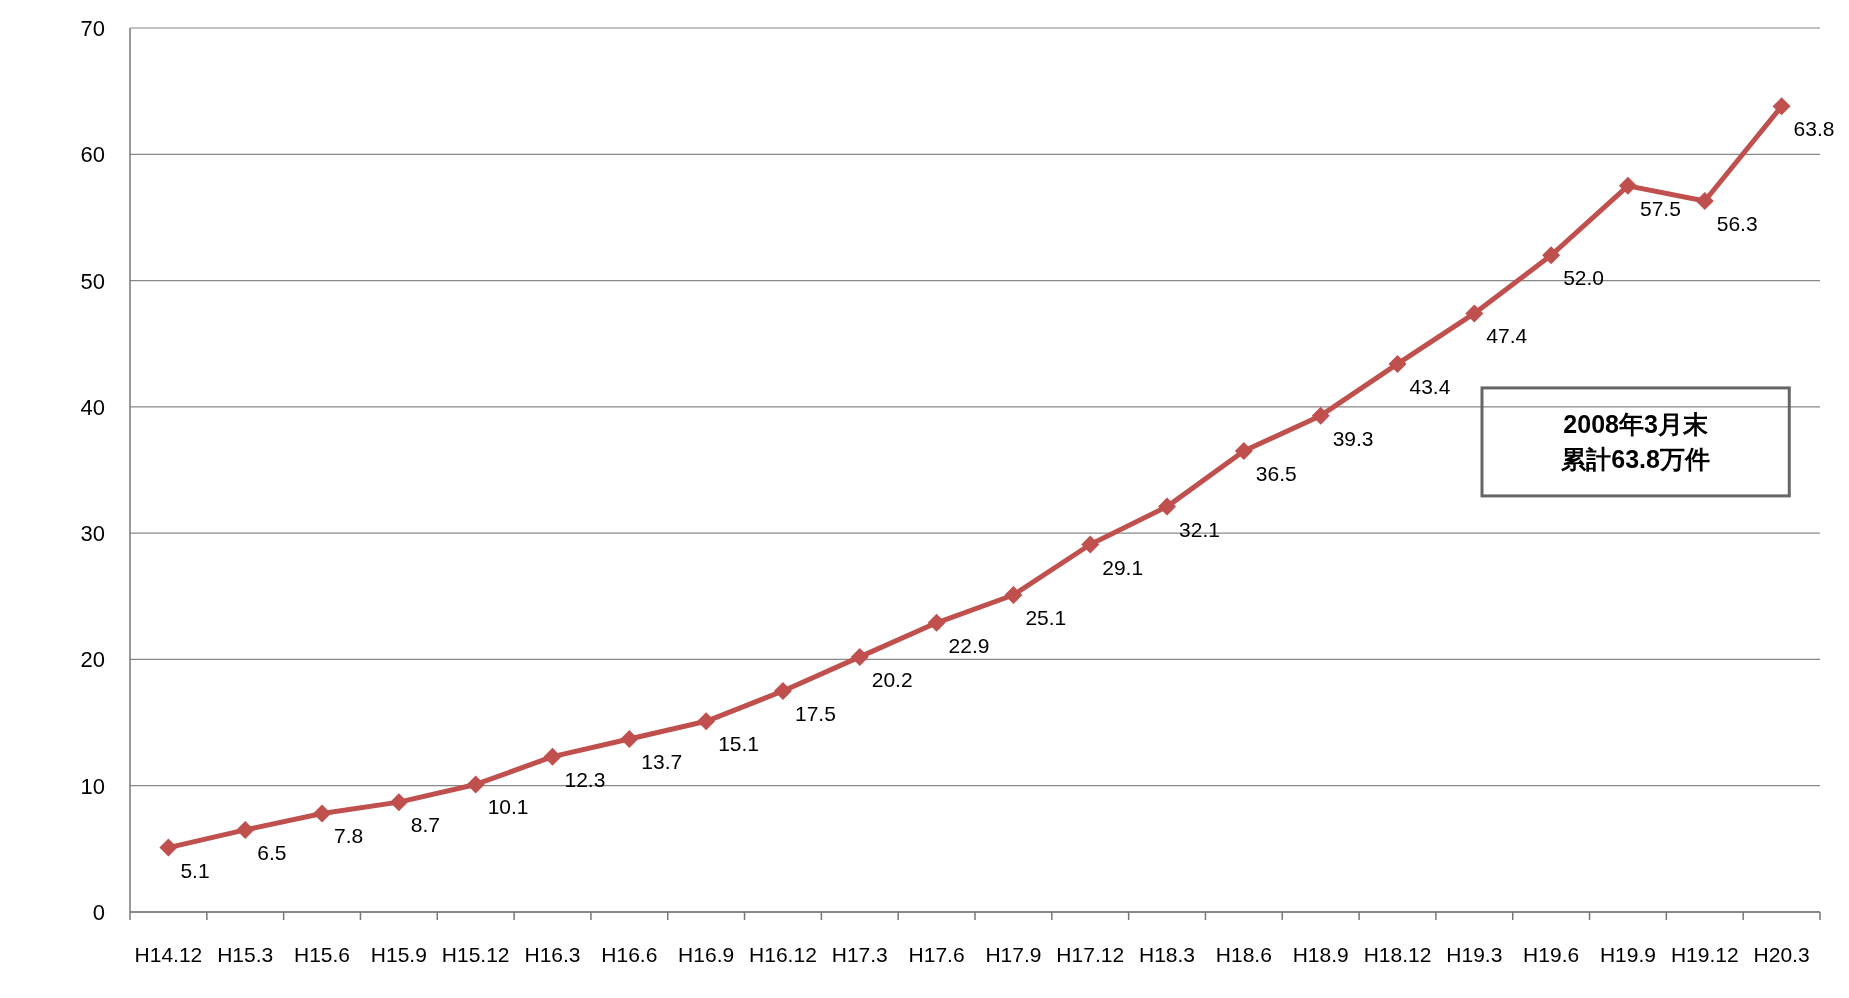  Describe the element at coordinates (1046, 618) in the screenshot. I see `text: 25.1` at that location.